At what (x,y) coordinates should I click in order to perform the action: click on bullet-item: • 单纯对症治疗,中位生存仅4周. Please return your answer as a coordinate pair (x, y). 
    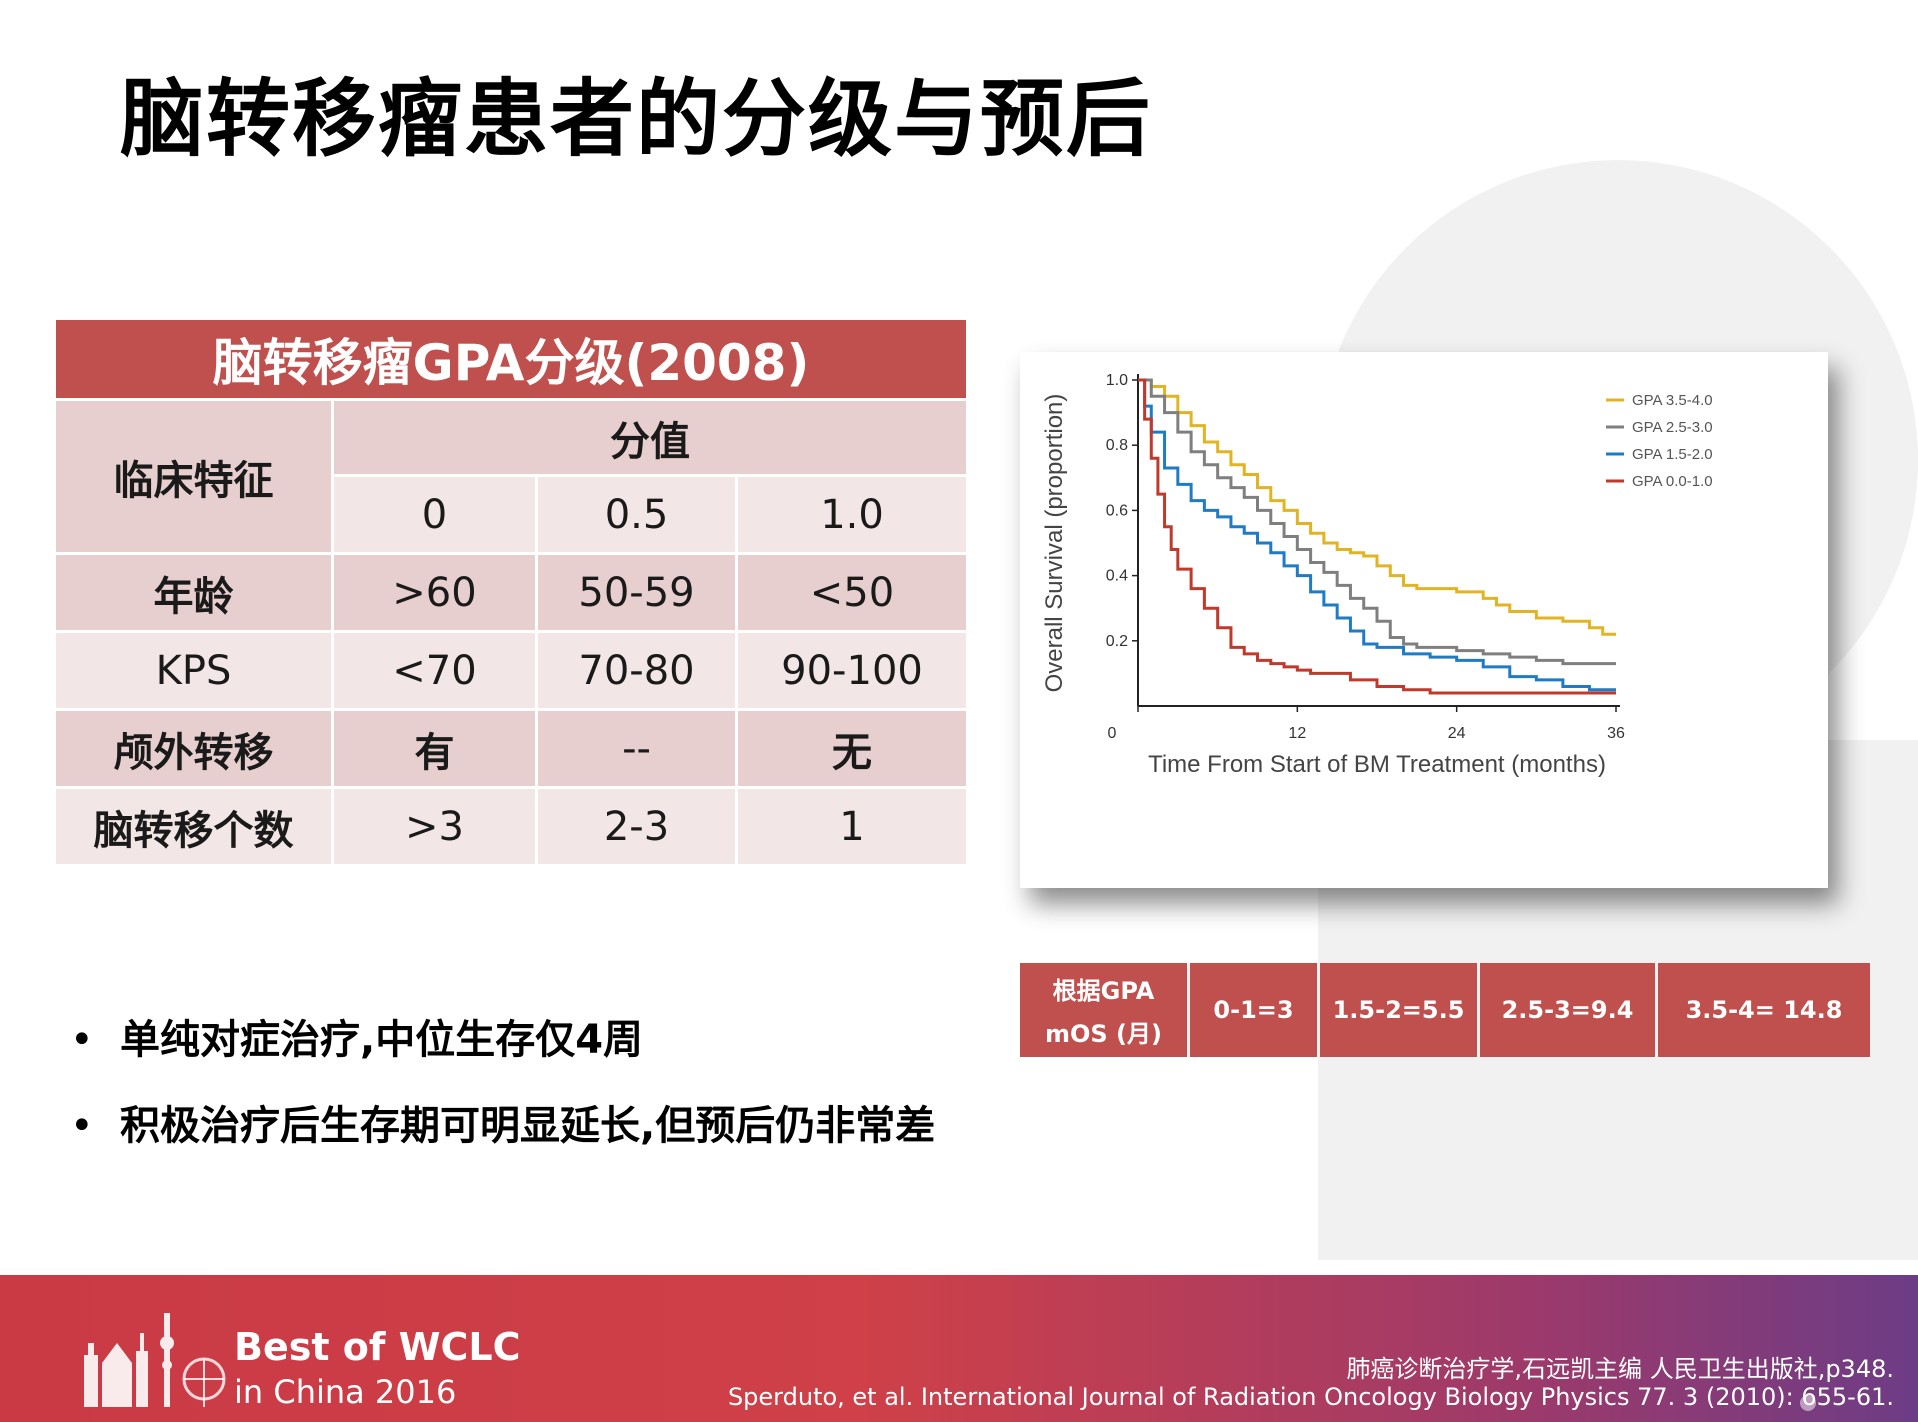
    Looking at the image, I should click on (502, 1048).